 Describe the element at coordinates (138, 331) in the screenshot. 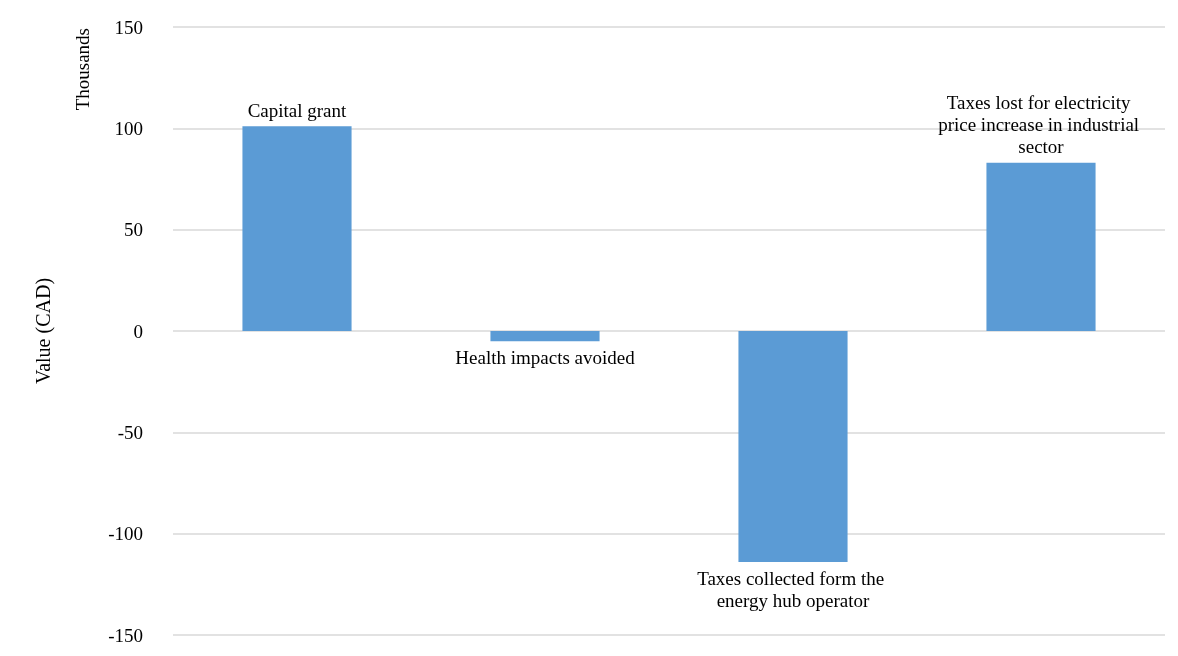

I see `y-tick-label: 0` at that location.